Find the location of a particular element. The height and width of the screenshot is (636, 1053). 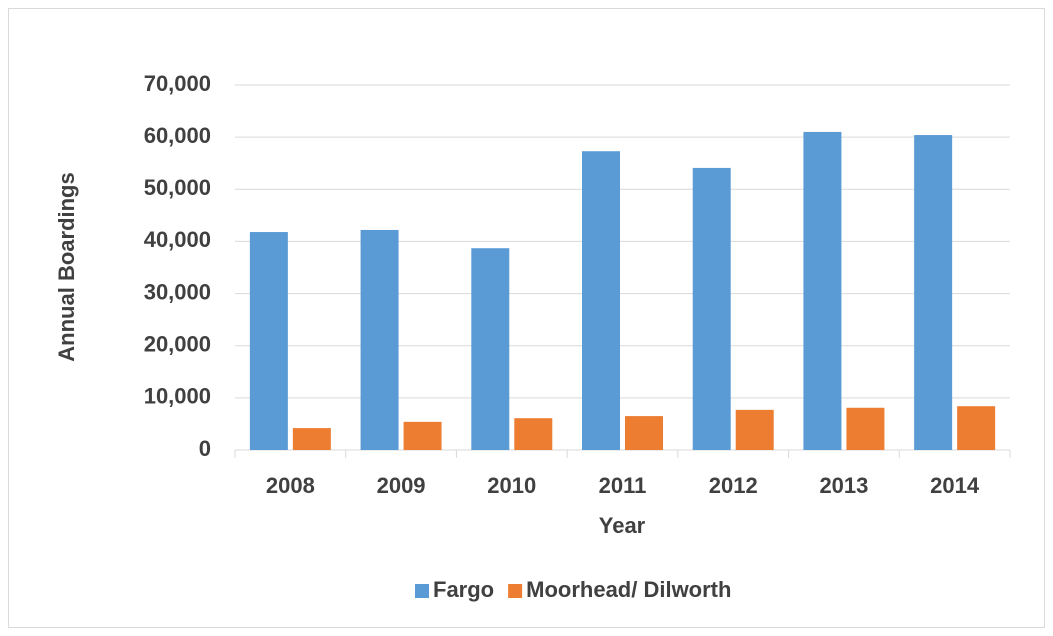

y-tick-label: 0 is located at coordinates (205, 448).